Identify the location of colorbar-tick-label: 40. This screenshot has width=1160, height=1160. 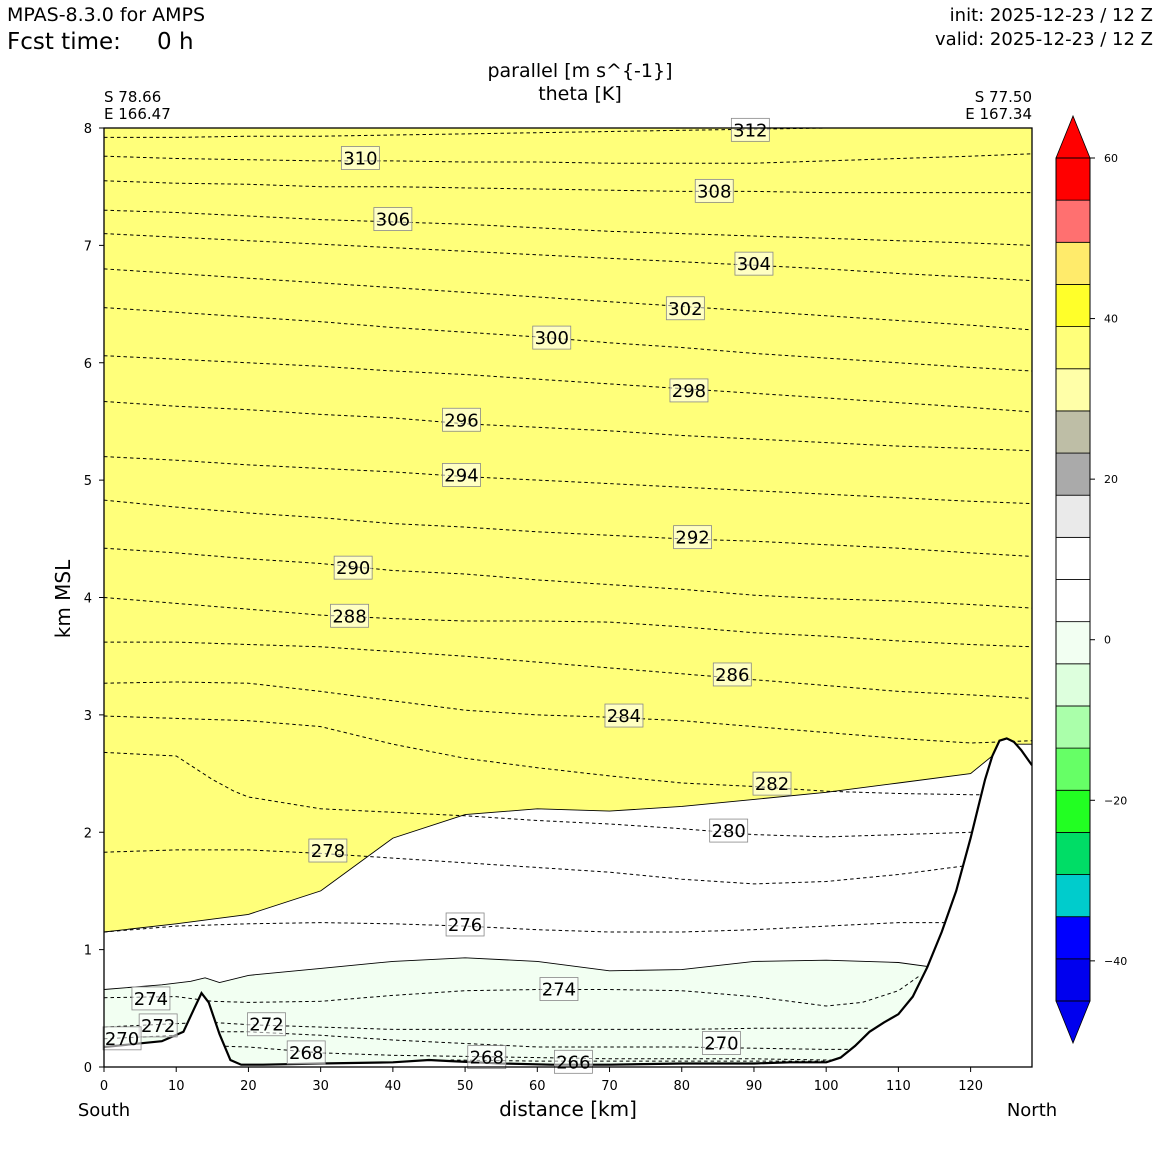
(1111, 319).